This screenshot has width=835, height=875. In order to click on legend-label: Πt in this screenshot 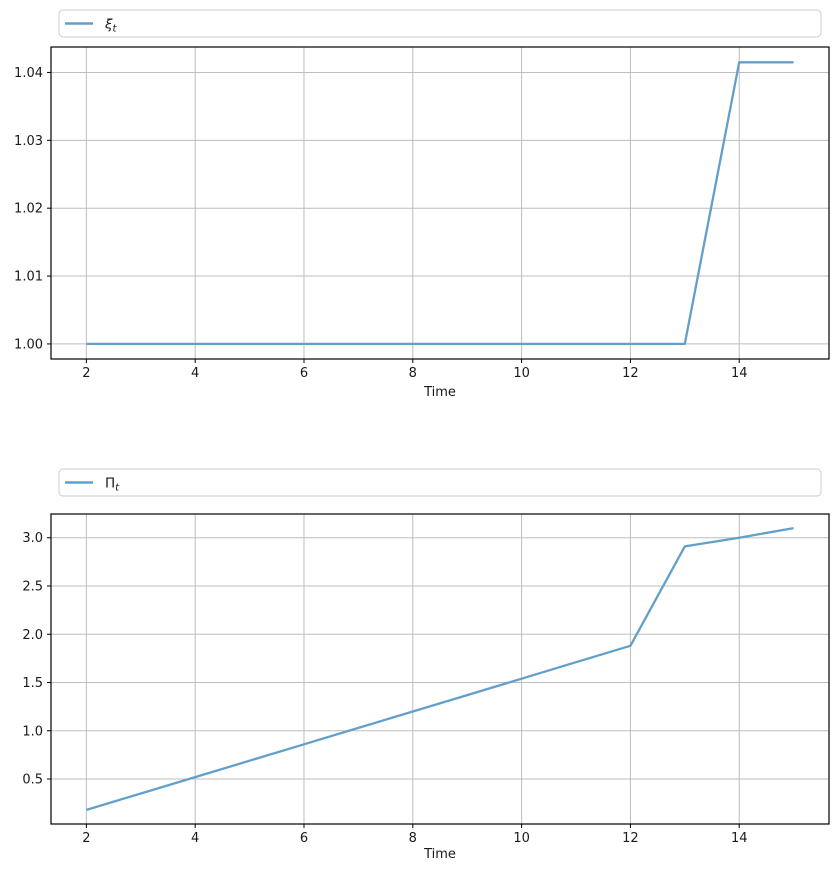, I will do `click(112, 485)`.